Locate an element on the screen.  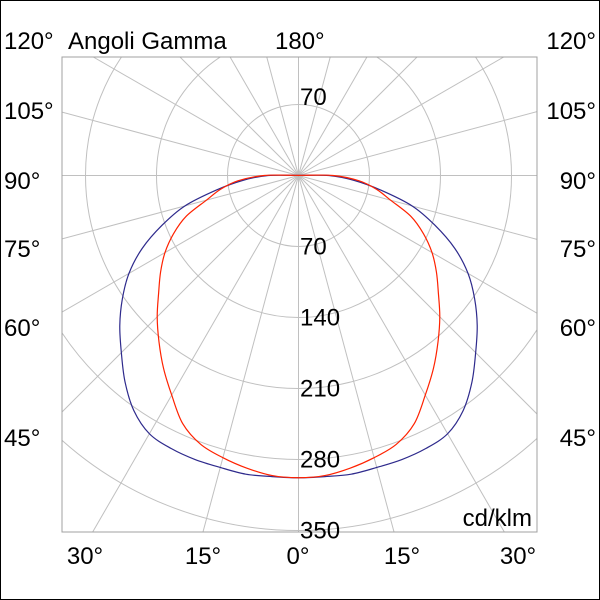
angle-label-right: 75° is located at coordinates (578, 249).